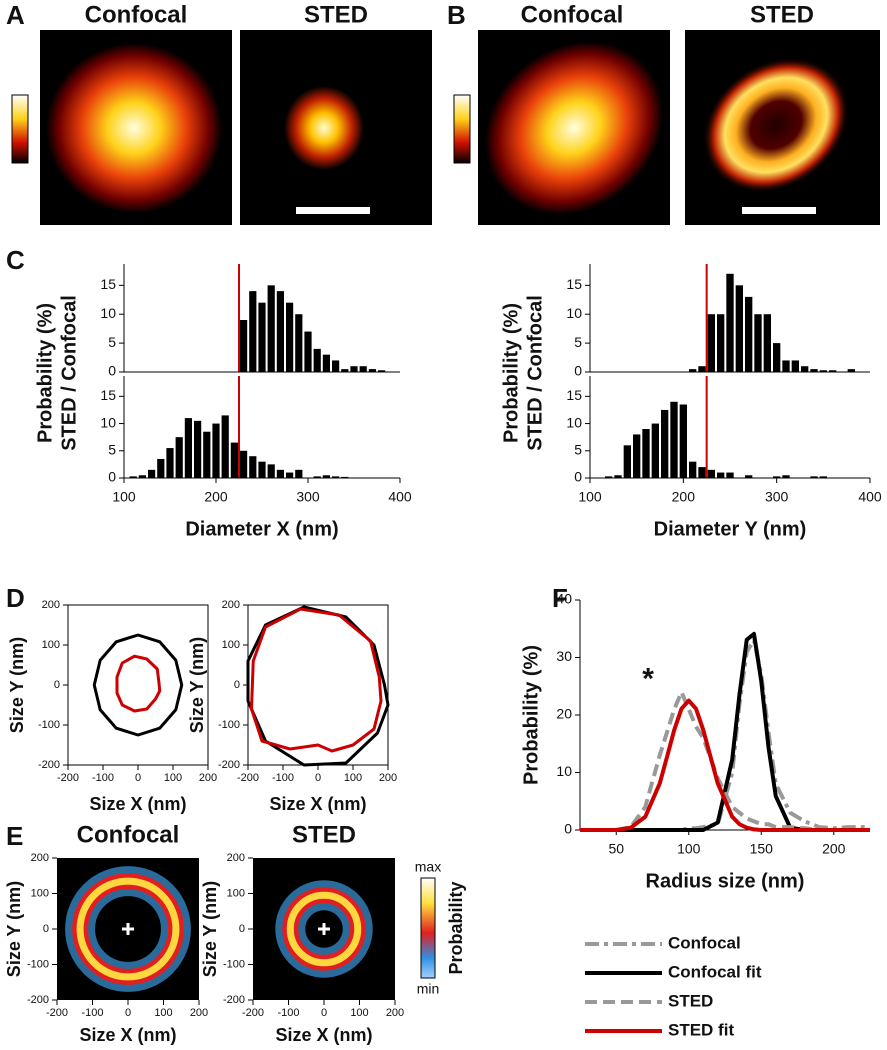 The height and width of the screenshot is (1050, 887). What do you see at coordinates (564, 656) in the screenshot?
I see `y-tick-label: 30` at bounding box center [564, 656].